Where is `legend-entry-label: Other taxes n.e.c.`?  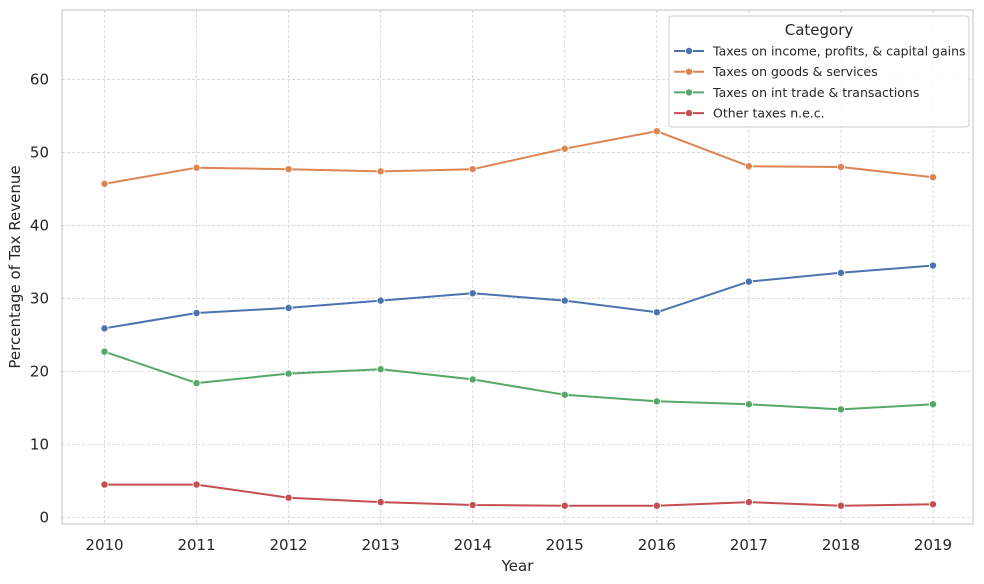
legend-entry-label: Other taxes n.e.c. is located at coordinates (769, 113).